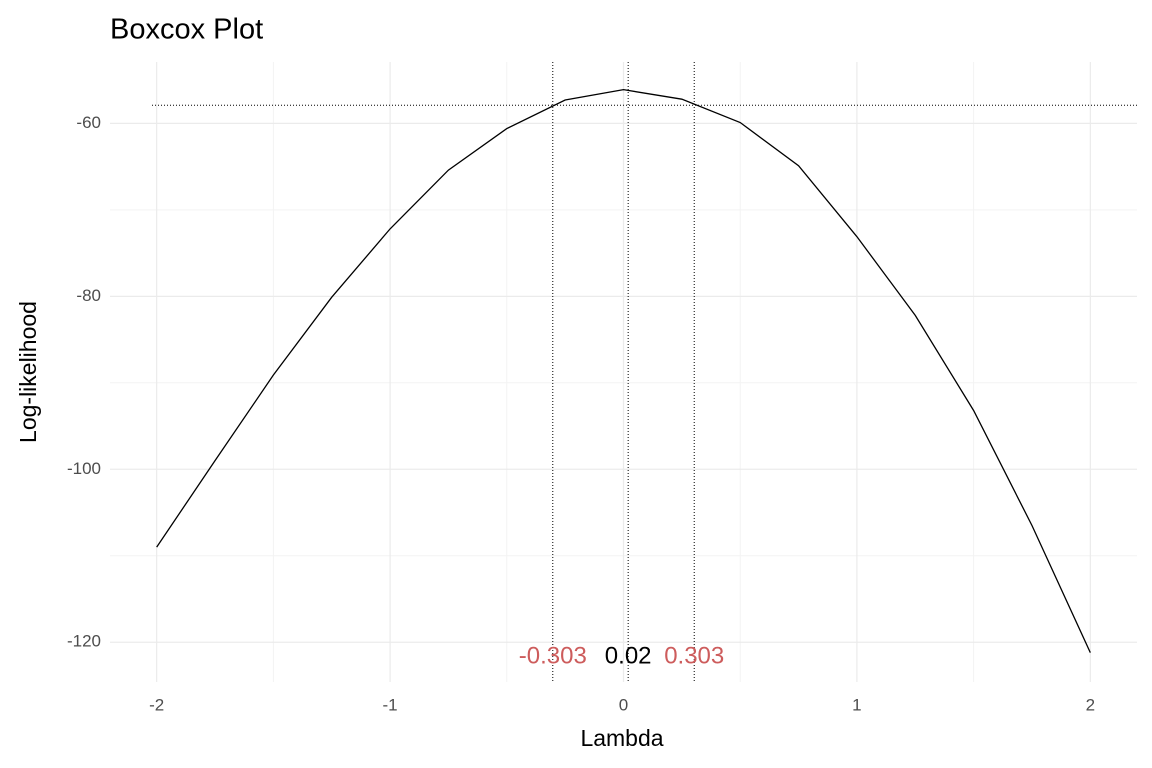  What do you see at coordinates (88, 295) in the screenshot?
I see `y-tick-label: -80` at bounding box center [88, 295].